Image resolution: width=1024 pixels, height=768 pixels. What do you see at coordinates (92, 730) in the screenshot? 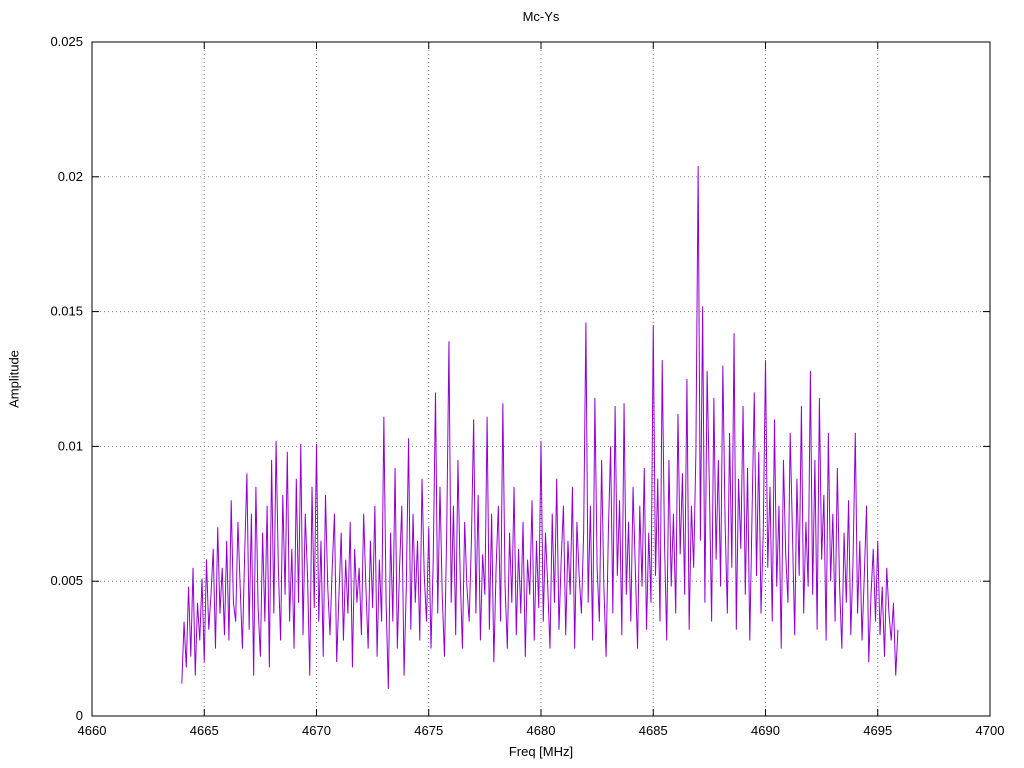
I see `x-tick-label: 4660` at bounding box center [92, 730].